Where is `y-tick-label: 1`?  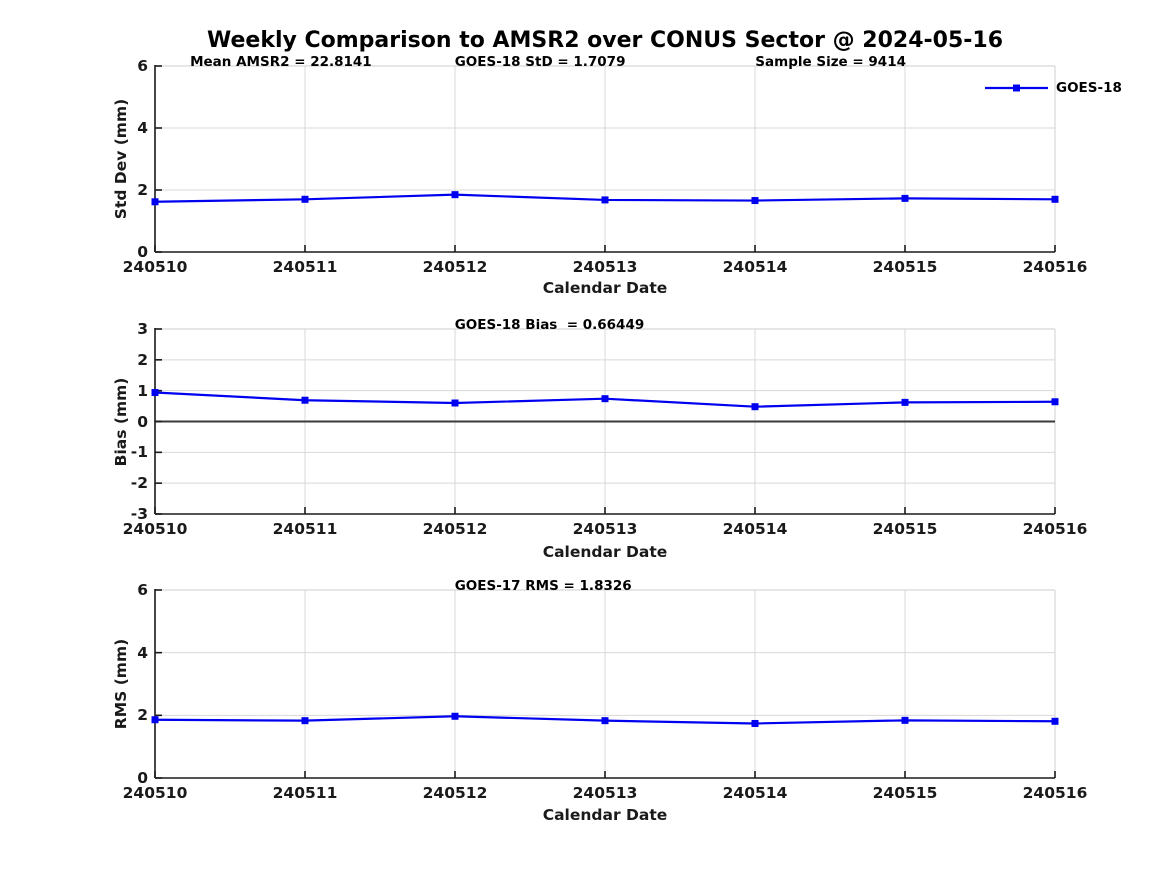 y-tick-label: 1 is located at coordinates (142, 390).